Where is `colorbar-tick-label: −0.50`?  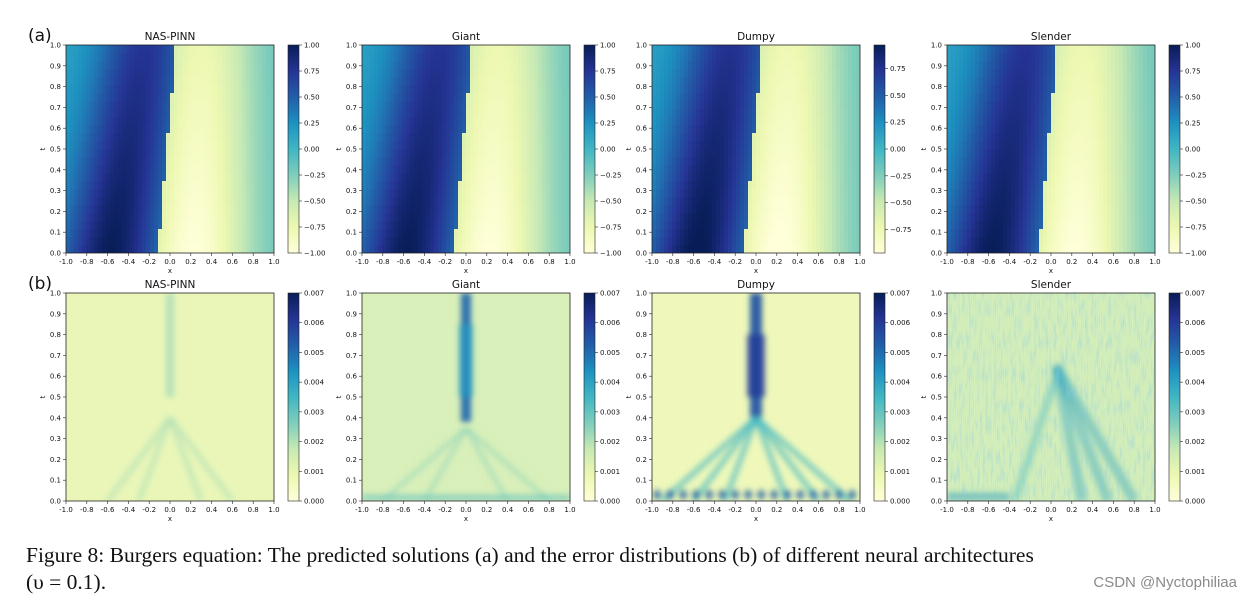
colorbar-tick-label: −0.50 is located at coordinates (610, 202).